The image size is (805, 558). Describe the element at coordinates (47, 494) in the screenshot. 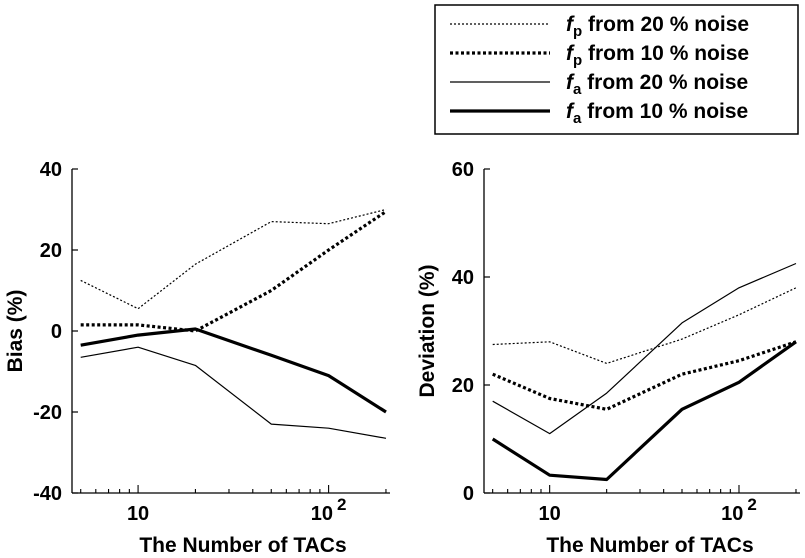

I see `y-tick-label: -40` at that location.